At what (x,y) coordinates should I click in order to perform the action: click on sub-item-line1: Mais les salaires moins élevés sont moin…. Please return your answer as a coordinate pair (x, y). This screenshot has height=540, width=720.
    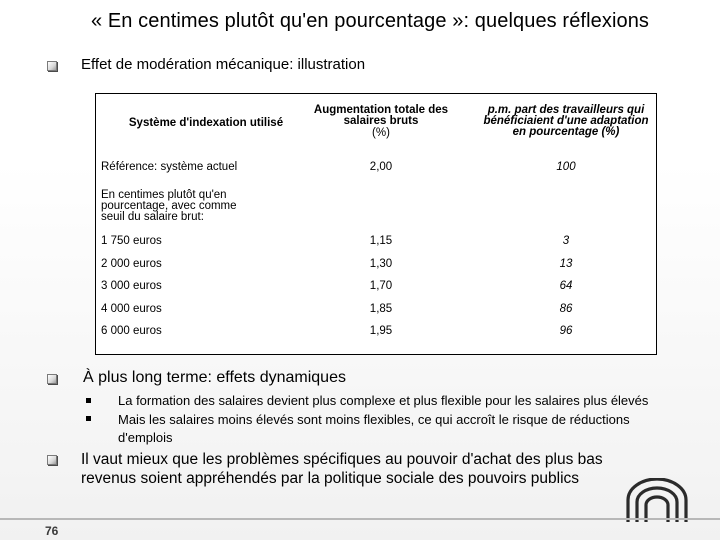
    Looking at the image, I should click on (374, 419).